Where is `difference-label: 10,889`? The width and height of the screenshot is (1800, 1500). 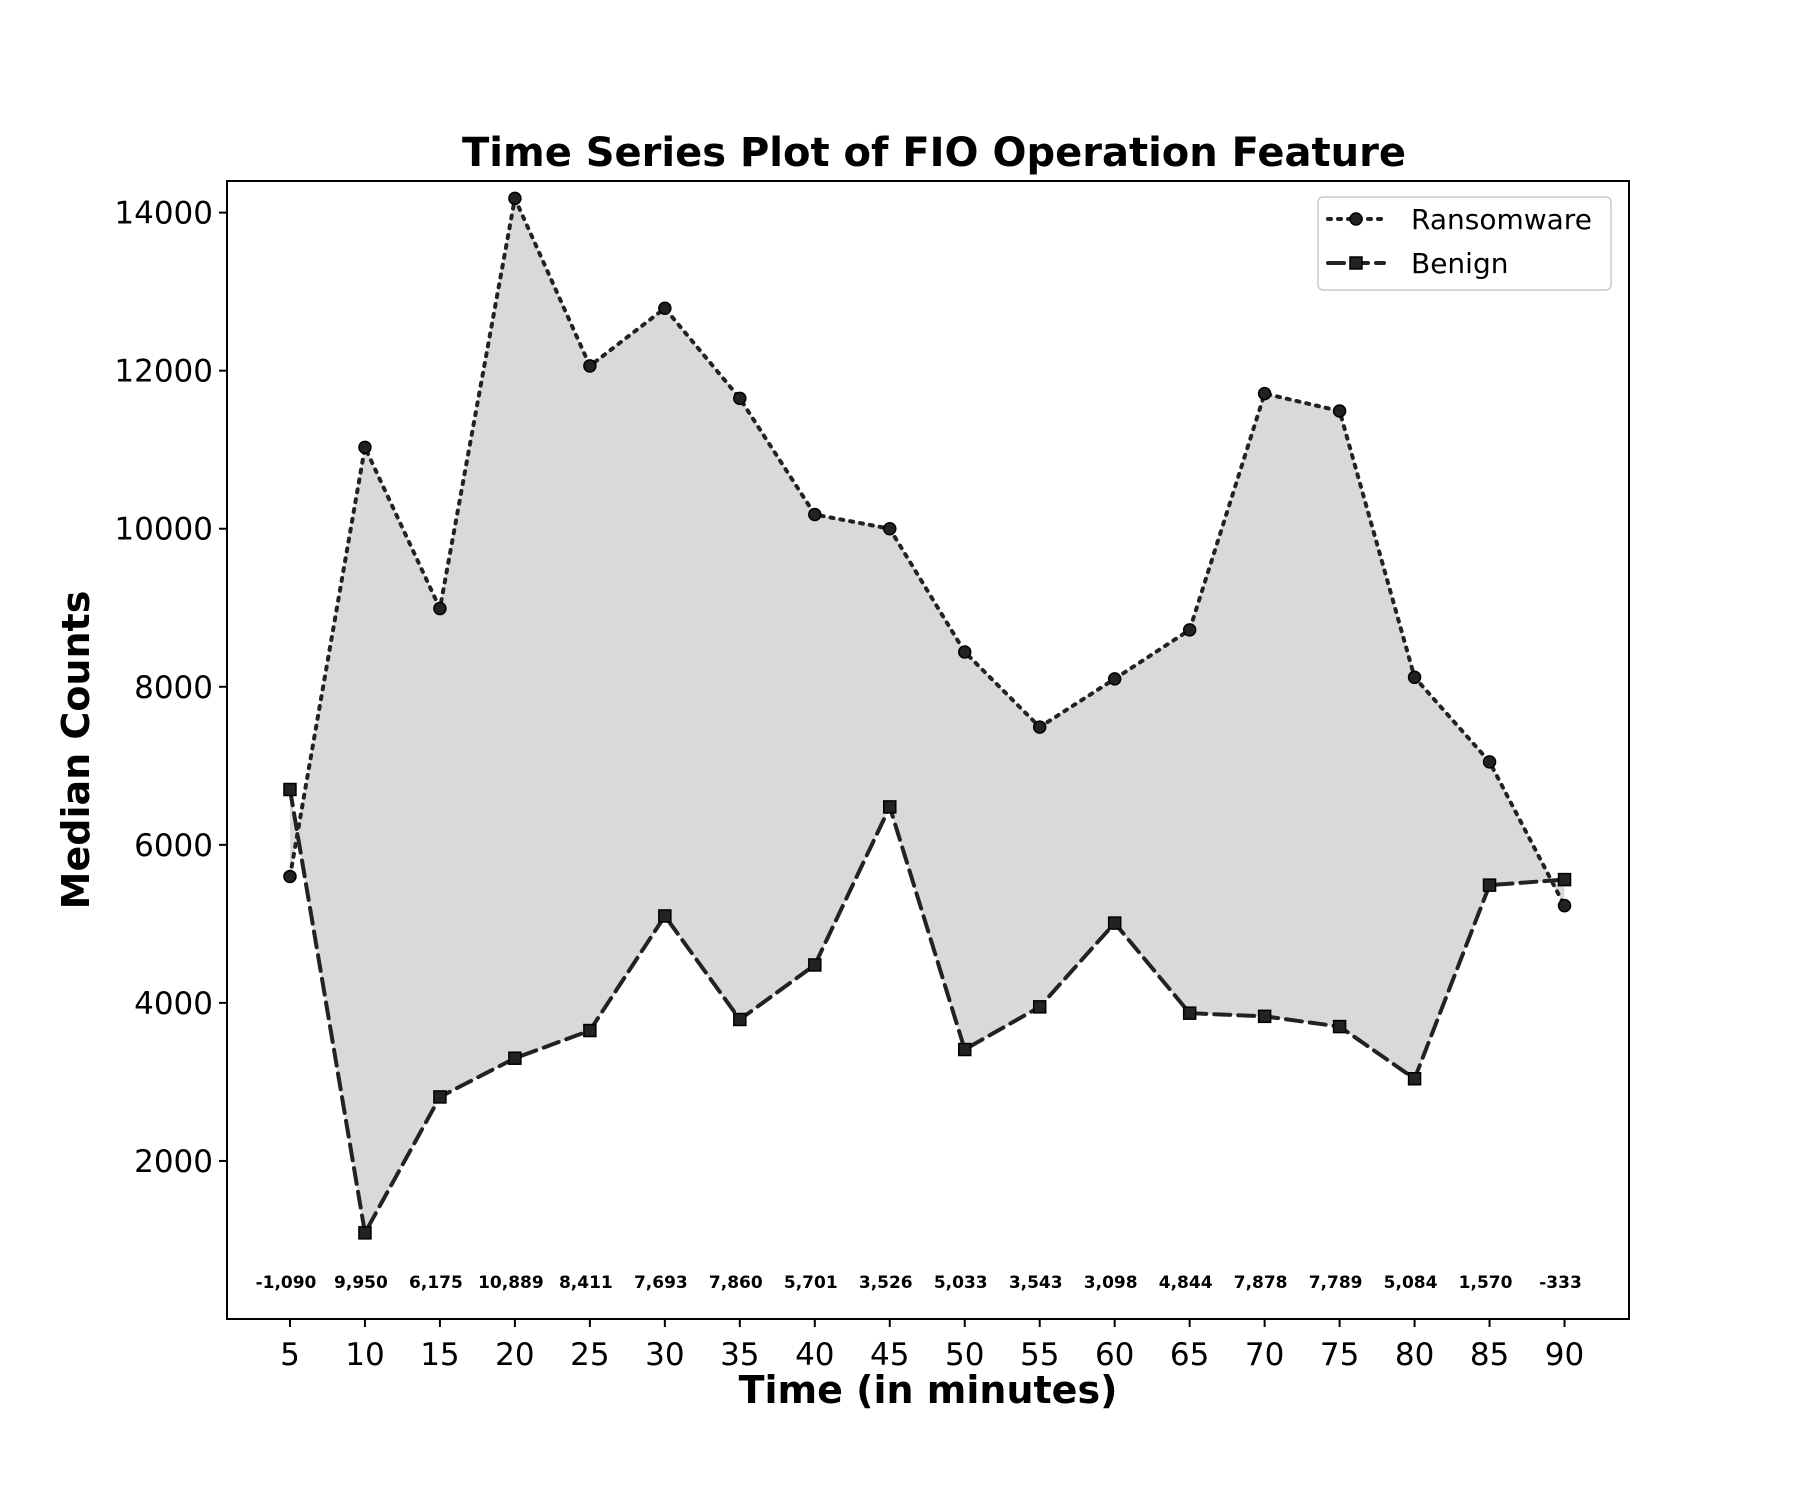 difference-label: 10,889 is located at coordinates (511, 1283).